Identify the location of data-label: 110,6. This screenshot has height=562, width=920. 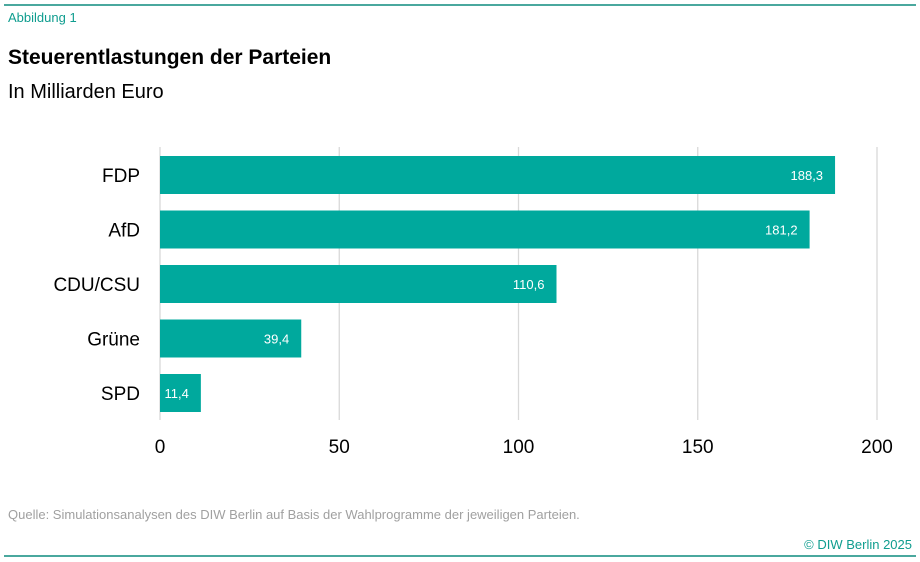
(529, 284).